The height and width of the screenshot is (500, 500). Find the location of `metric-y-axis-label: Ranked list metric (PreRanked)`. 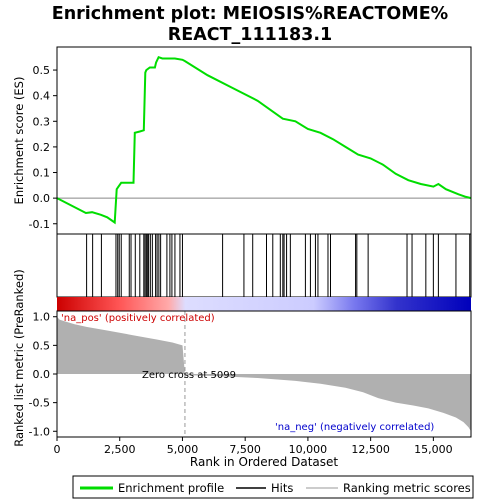

metric-y-axis-label: Ranked list metric (PreRanked) is located at coordinates (19, 358).